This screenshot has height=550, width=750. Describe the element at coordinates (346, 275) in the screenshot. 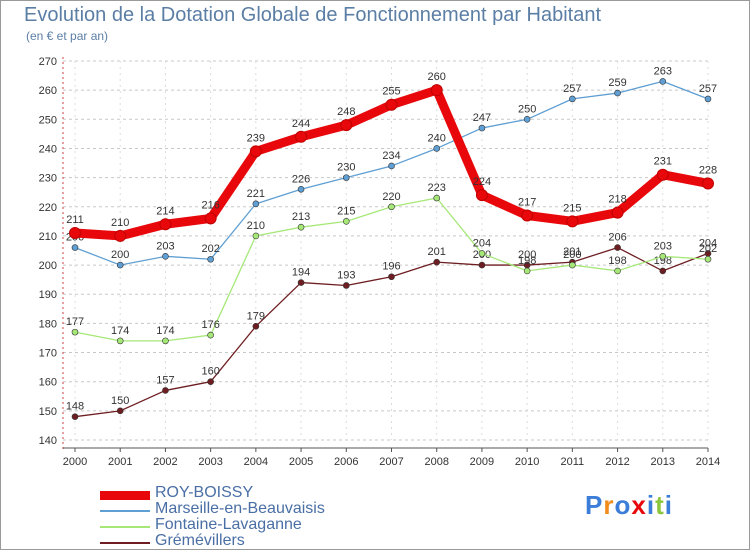

I see `data-label: 193` at that location.